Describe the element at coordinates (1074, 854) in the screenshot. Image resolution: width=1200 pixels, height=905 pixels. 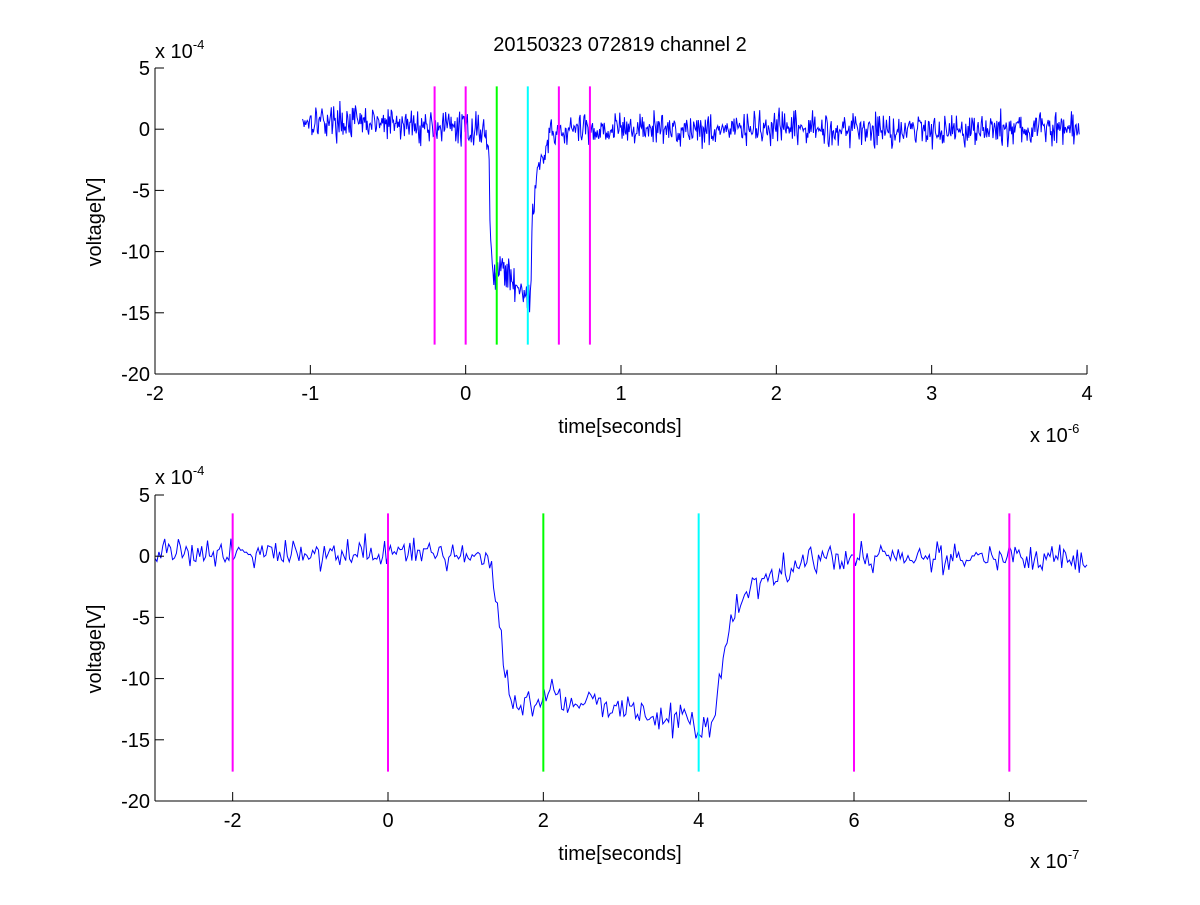
I see `bottom-x-exponent-power: -7` at that location.